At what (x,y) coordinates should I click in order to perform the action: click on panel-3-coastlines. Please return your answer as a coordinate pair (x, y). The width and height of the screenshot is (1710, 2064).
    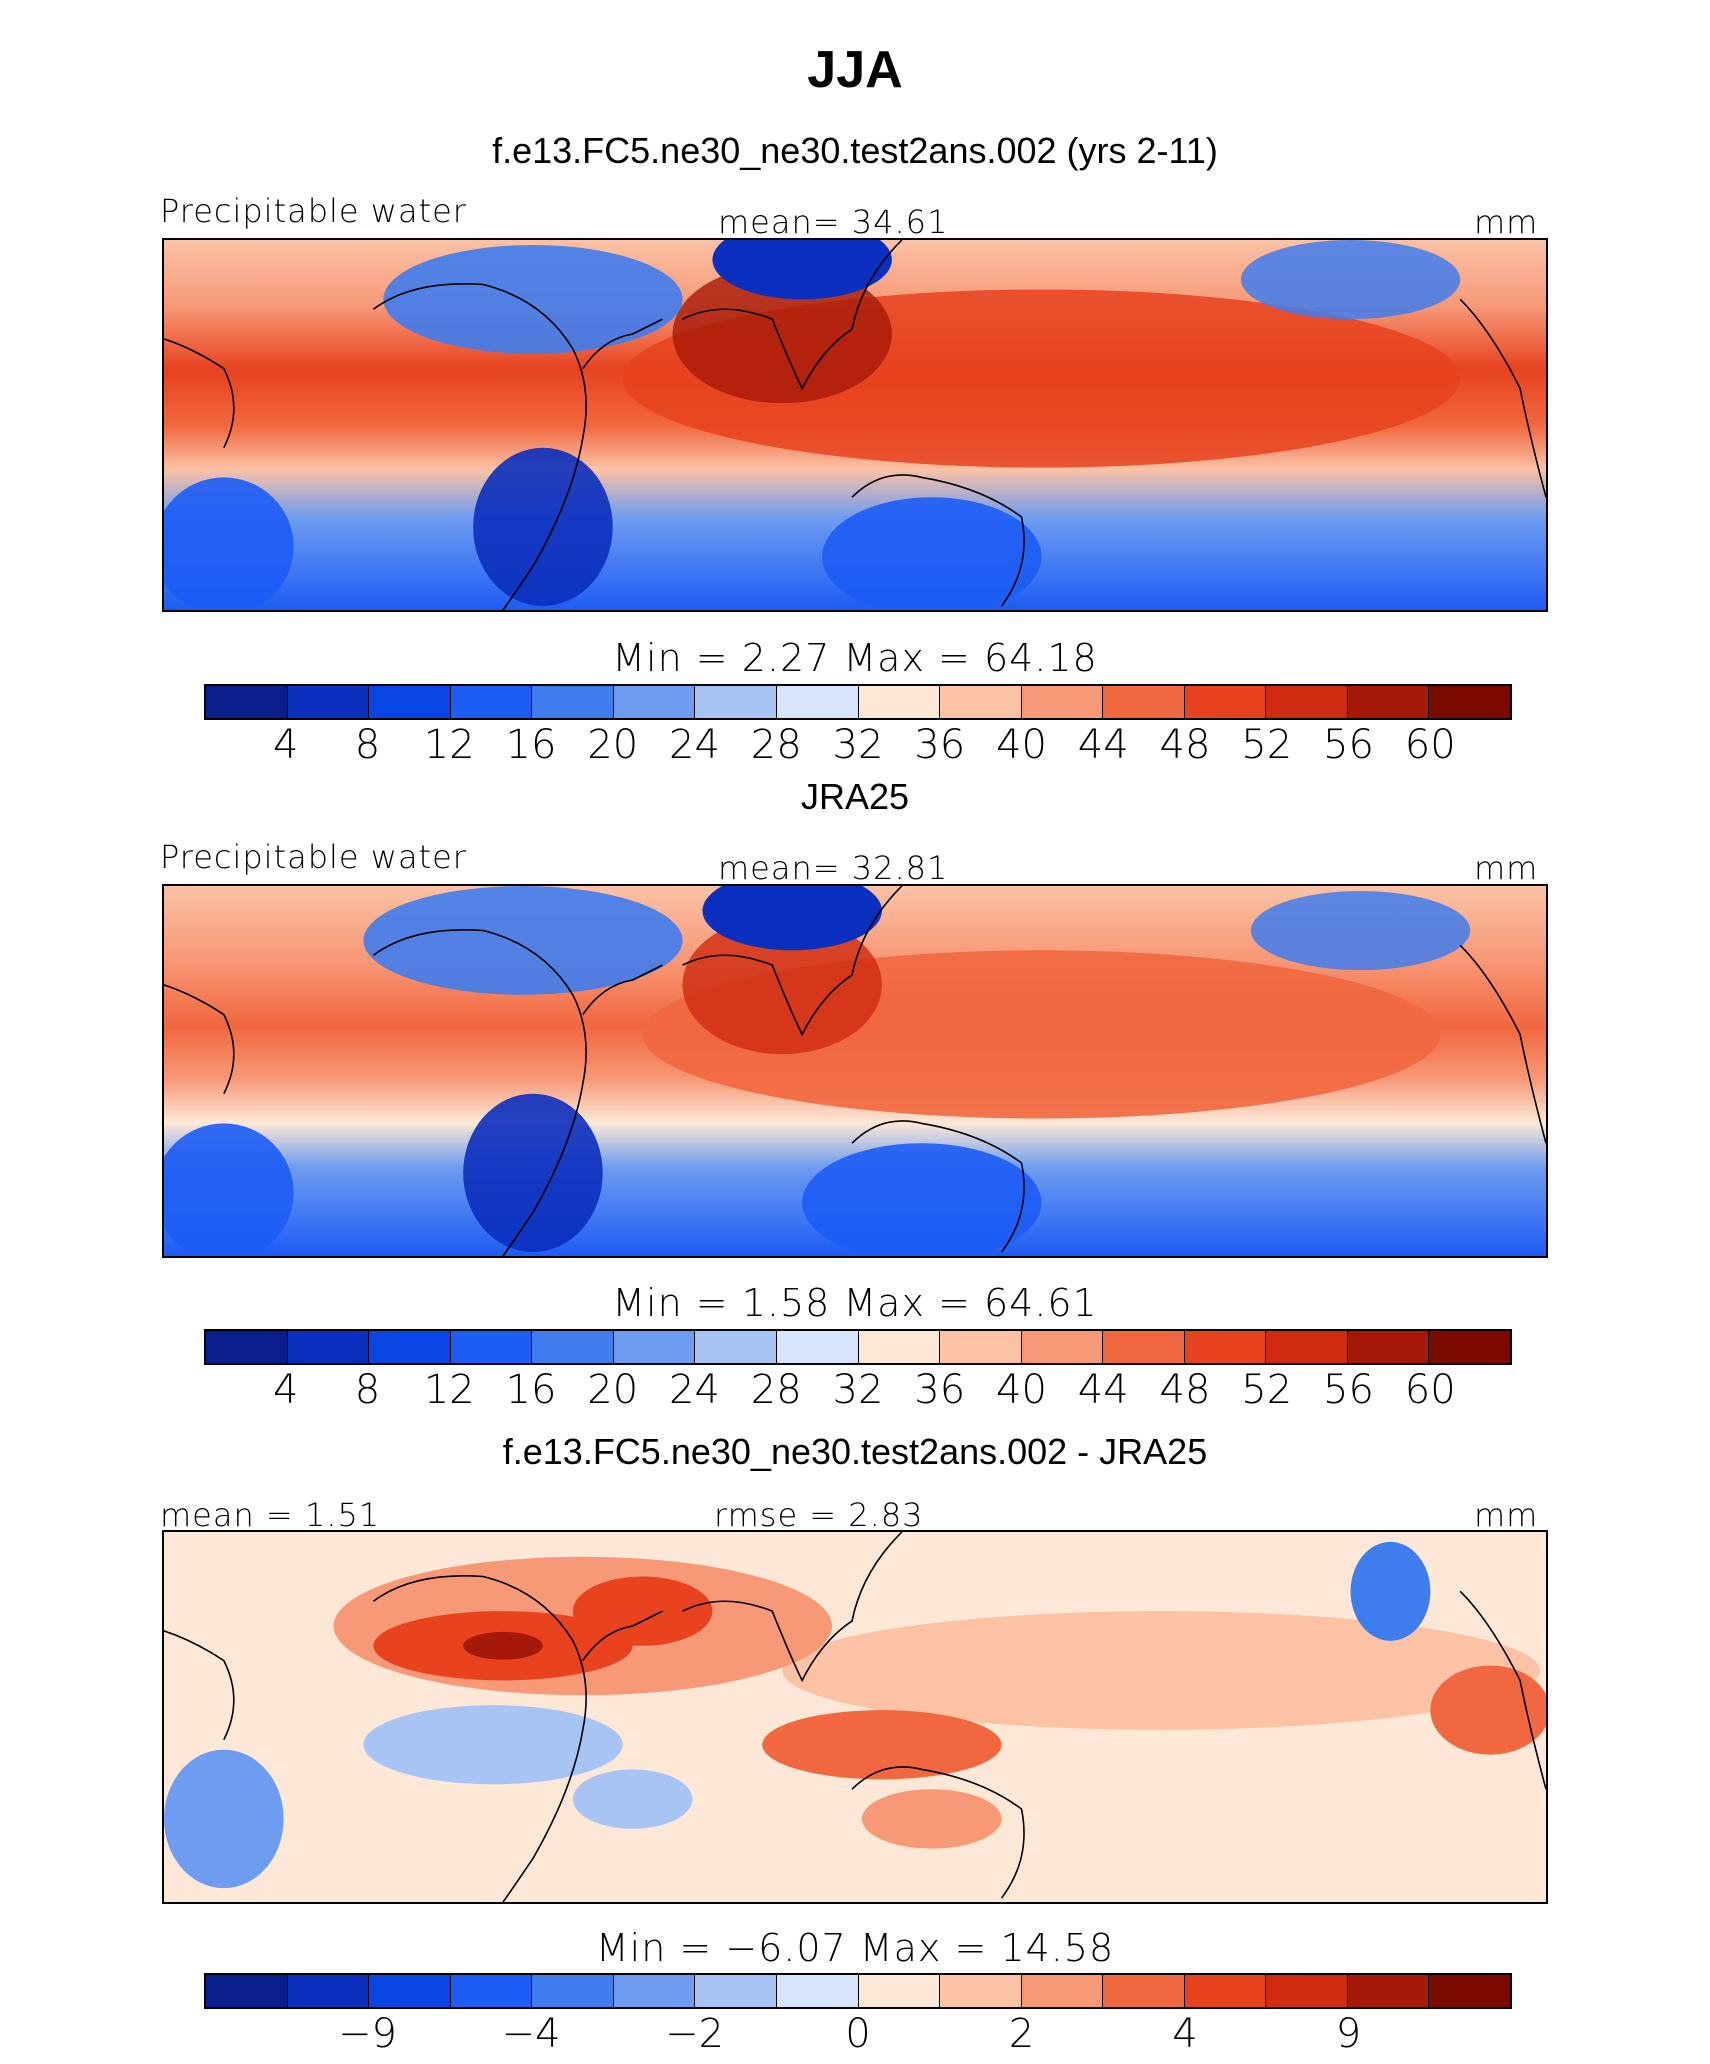
    Looking at the image, I should click on (855, 1717).